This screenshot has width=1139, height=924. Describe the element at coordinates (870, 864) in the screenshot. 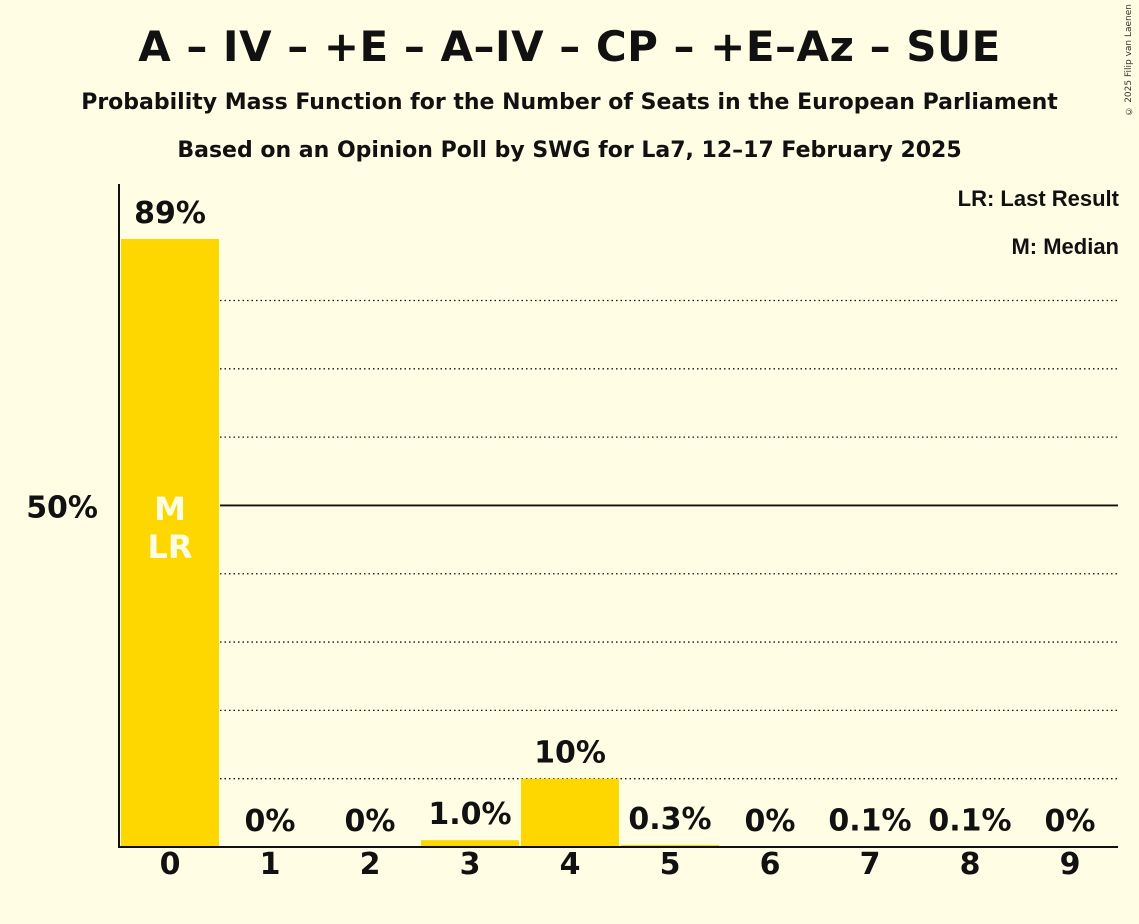

I see `x-tick-label-7: 7` at that location.